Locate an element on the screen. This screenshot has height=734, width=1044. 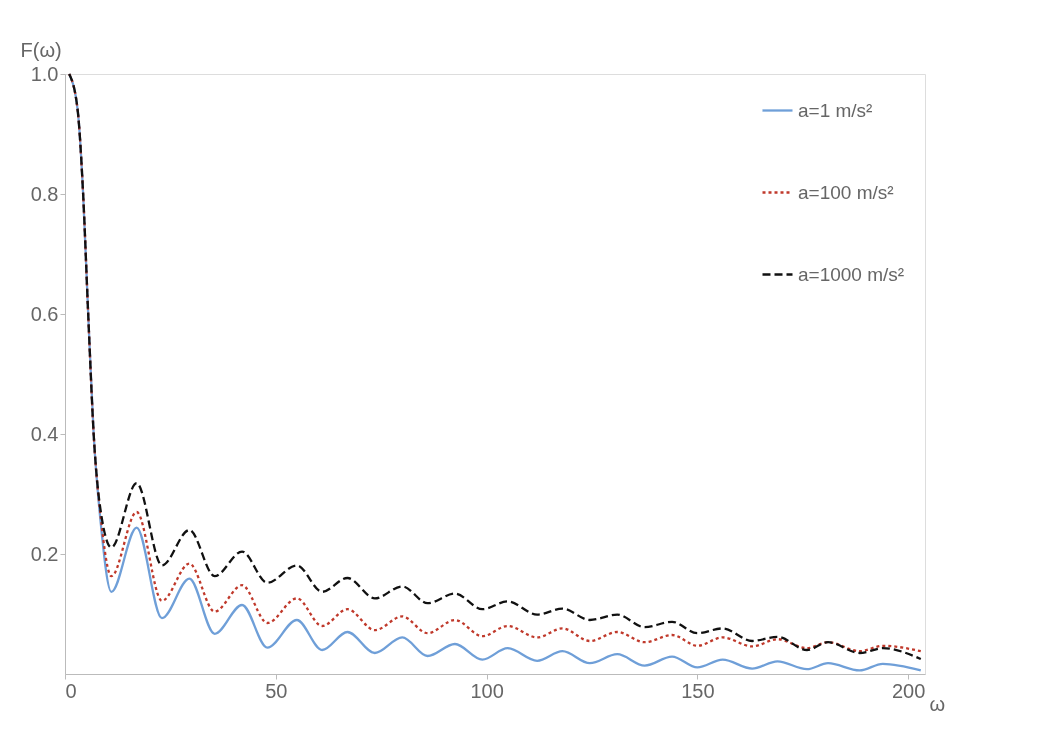
x-axis-title: ω is located at coordinates (937, 703).